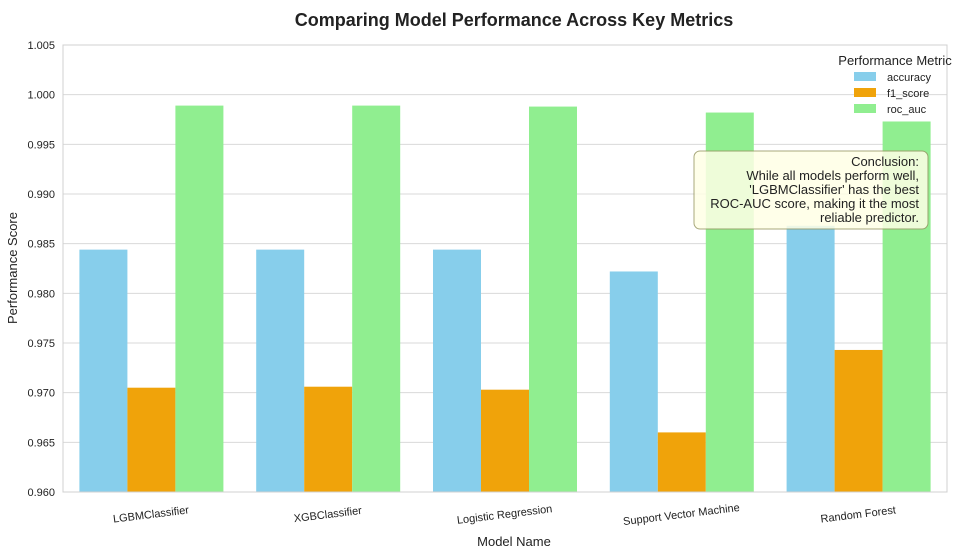 The image size is (973, 557). Describe the element at coordinates (41, 443) in the screenshot. I see `y-tick-label: 0.965` at that location.